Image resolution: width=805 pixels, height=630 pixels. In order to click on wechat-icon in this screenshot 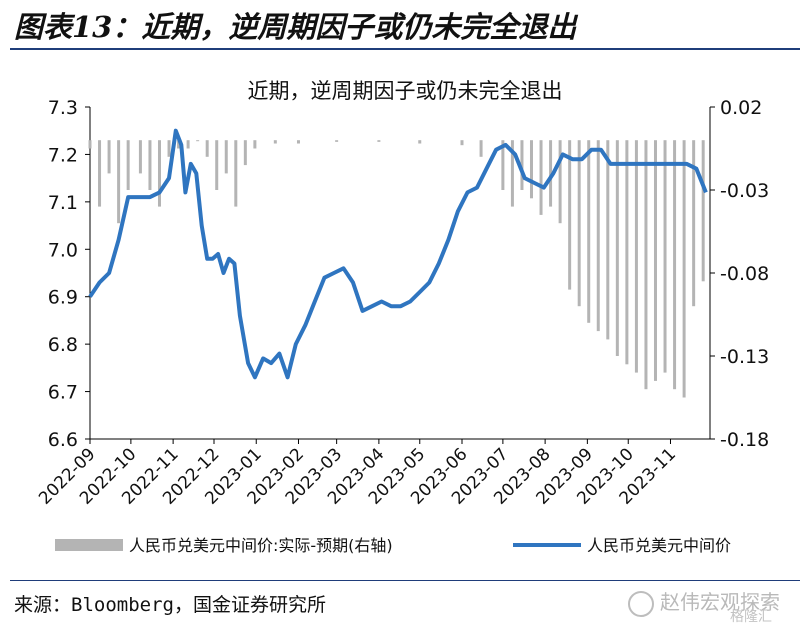, I will do `click(641, 603)`.